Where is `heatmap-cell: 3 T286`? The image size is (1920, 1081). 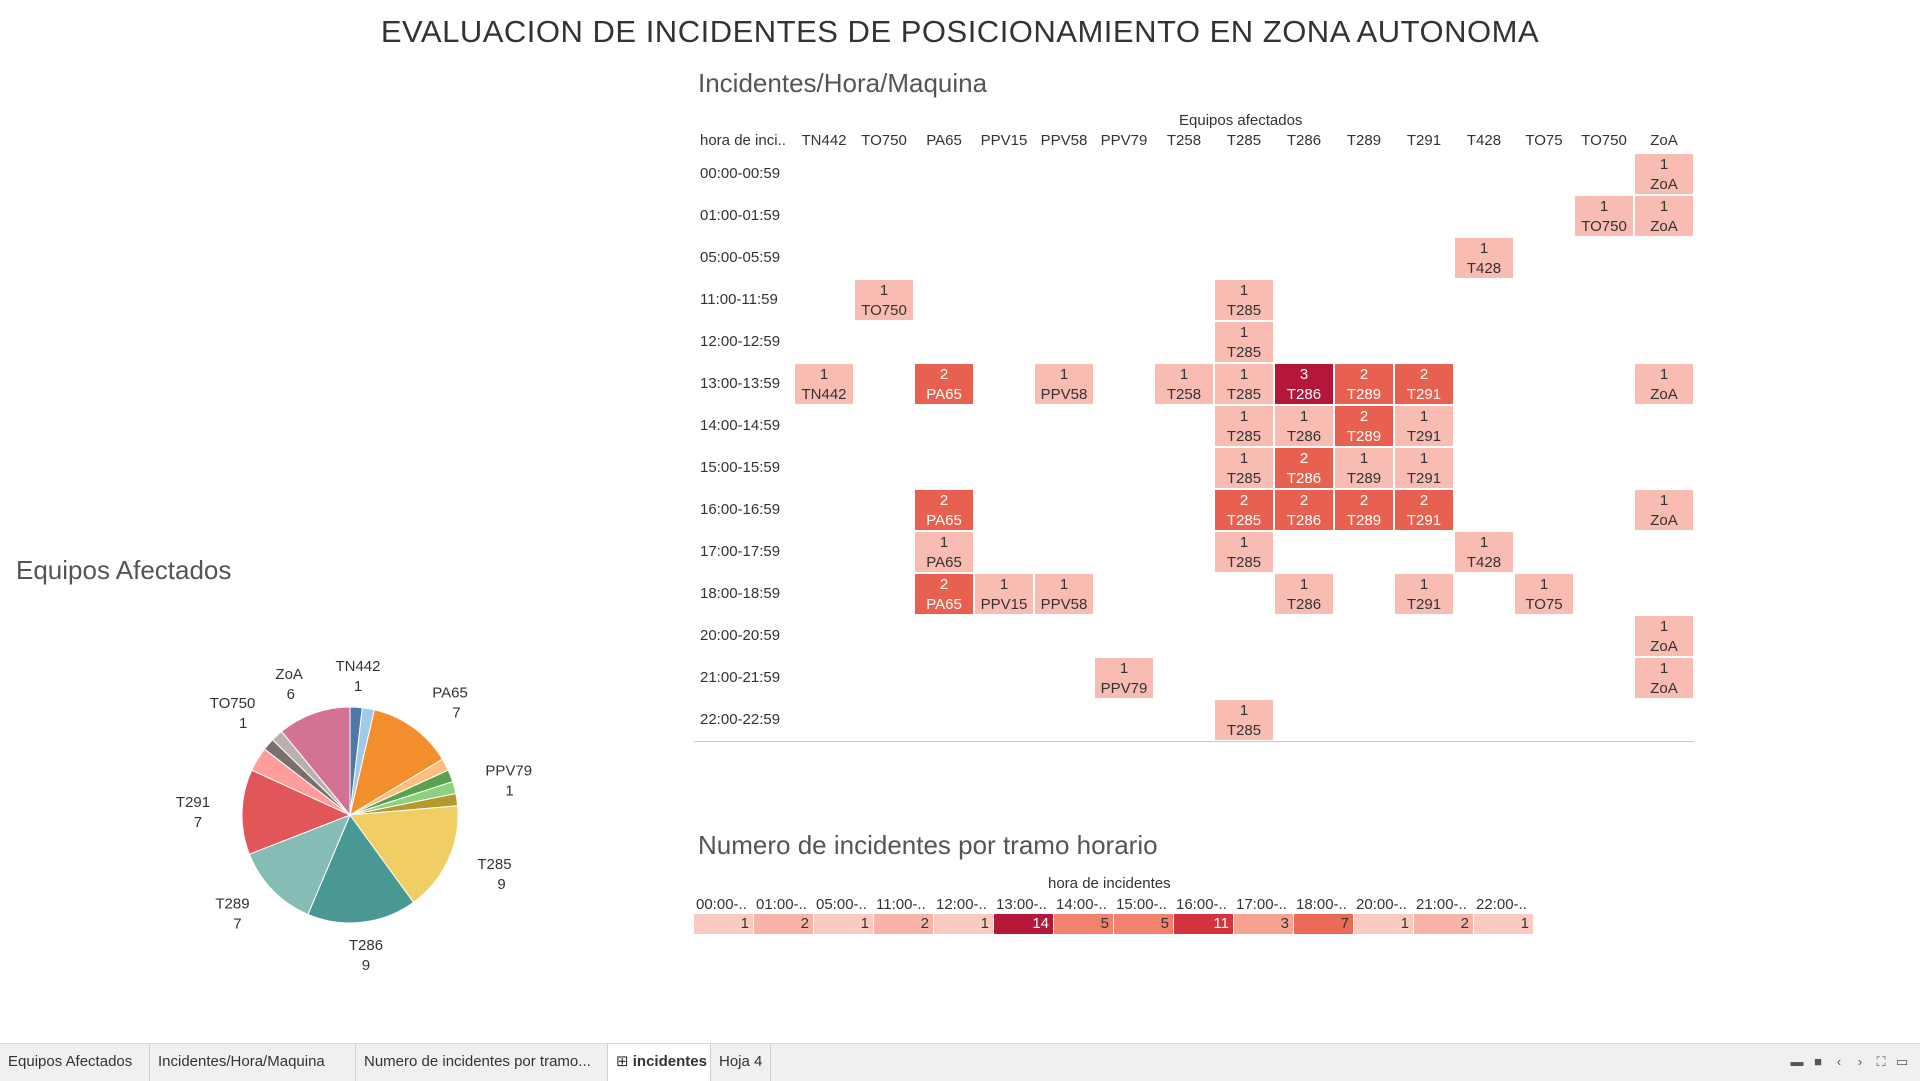 heatmap-cell: 3 T286 is located at coordinates (1304, 384).